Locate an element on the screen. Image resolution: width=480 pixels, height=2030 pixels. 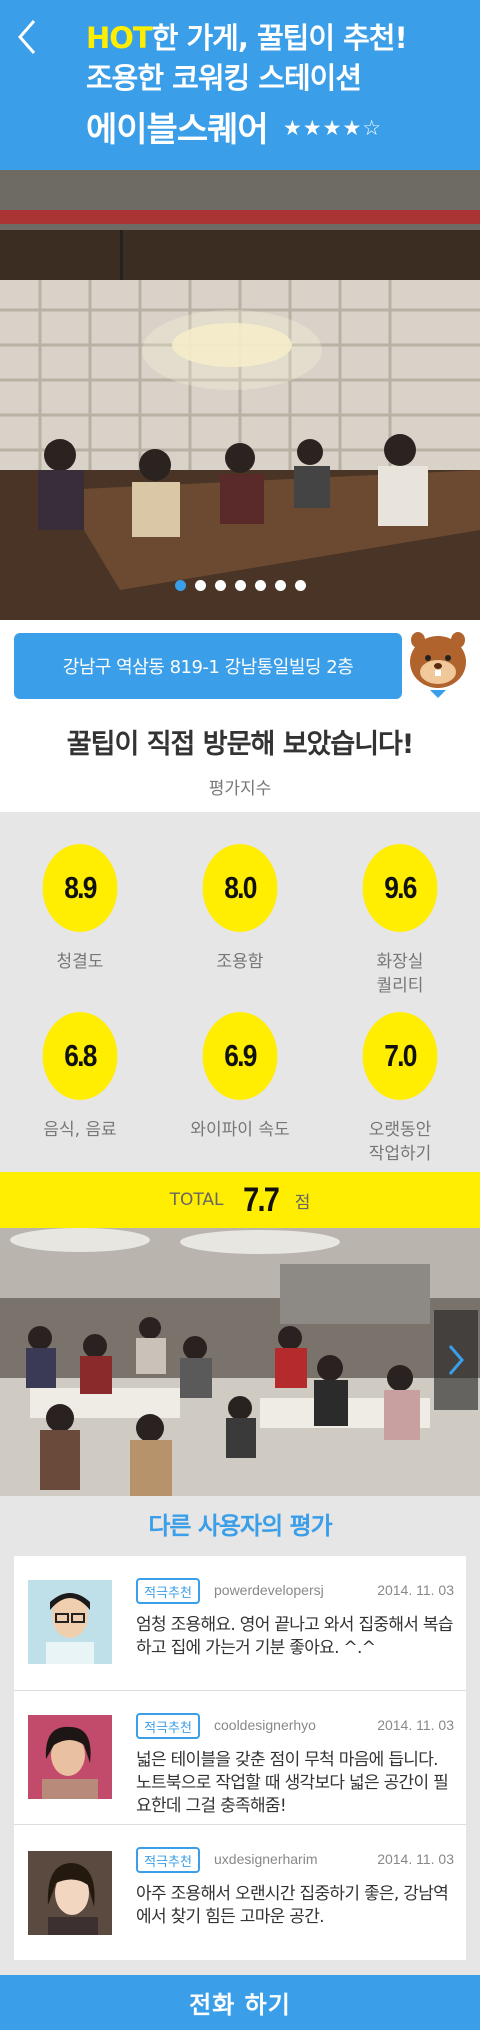
reviews-title: 다른 사용자의 평가 is located at coordinates (240, 1526).